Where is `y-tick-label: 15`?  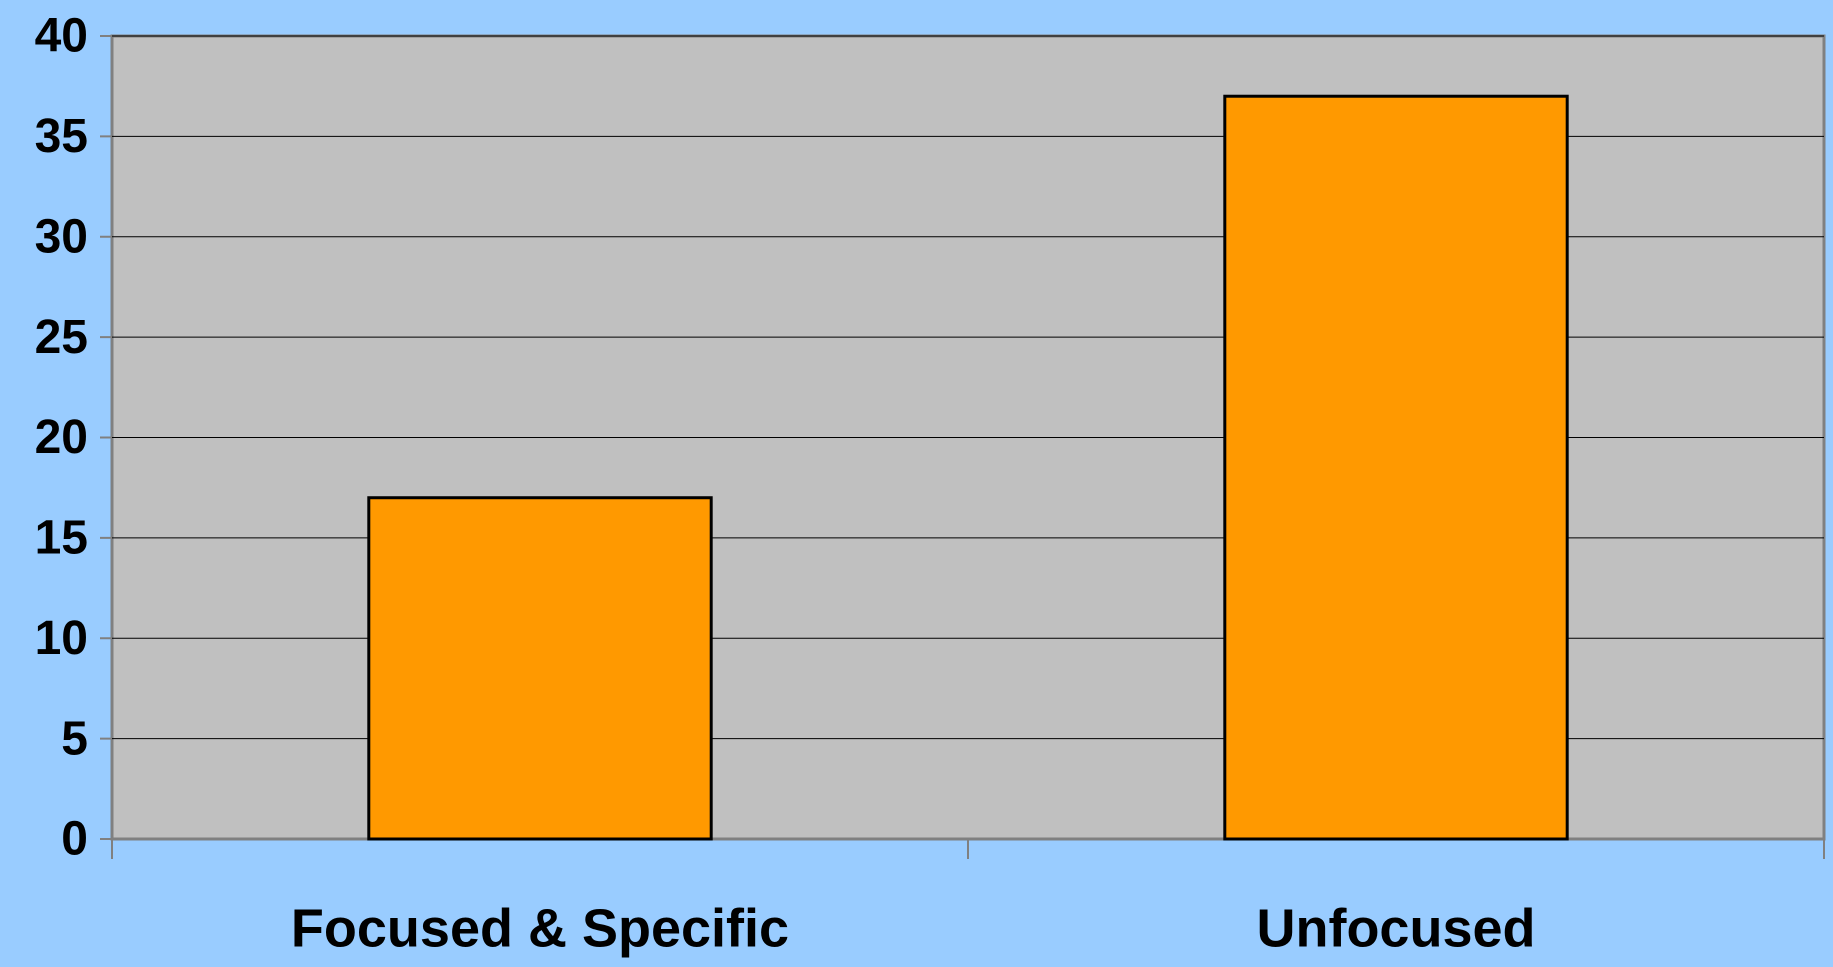 y-tick-label: 15 is located at coordinates (61, 538).